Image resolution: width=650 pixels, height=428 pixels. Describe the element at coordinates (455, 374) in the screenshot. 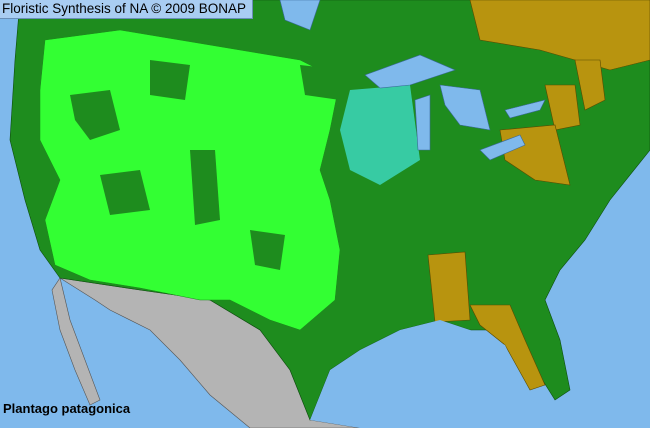

I see `gulf-of-mexico` at that location.